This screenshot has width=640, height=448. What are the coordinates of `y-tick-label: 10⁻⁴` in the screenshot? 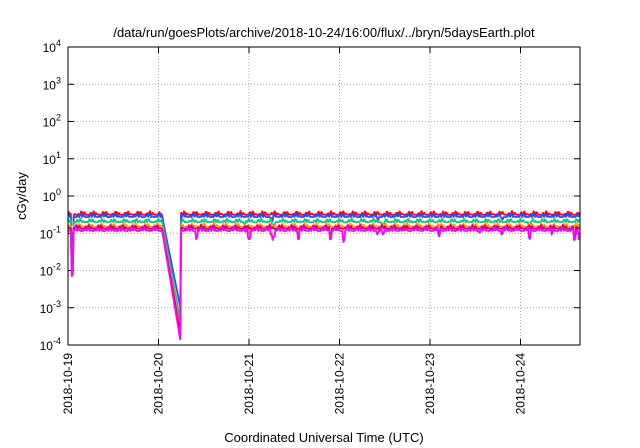 It's located at (50, 344).